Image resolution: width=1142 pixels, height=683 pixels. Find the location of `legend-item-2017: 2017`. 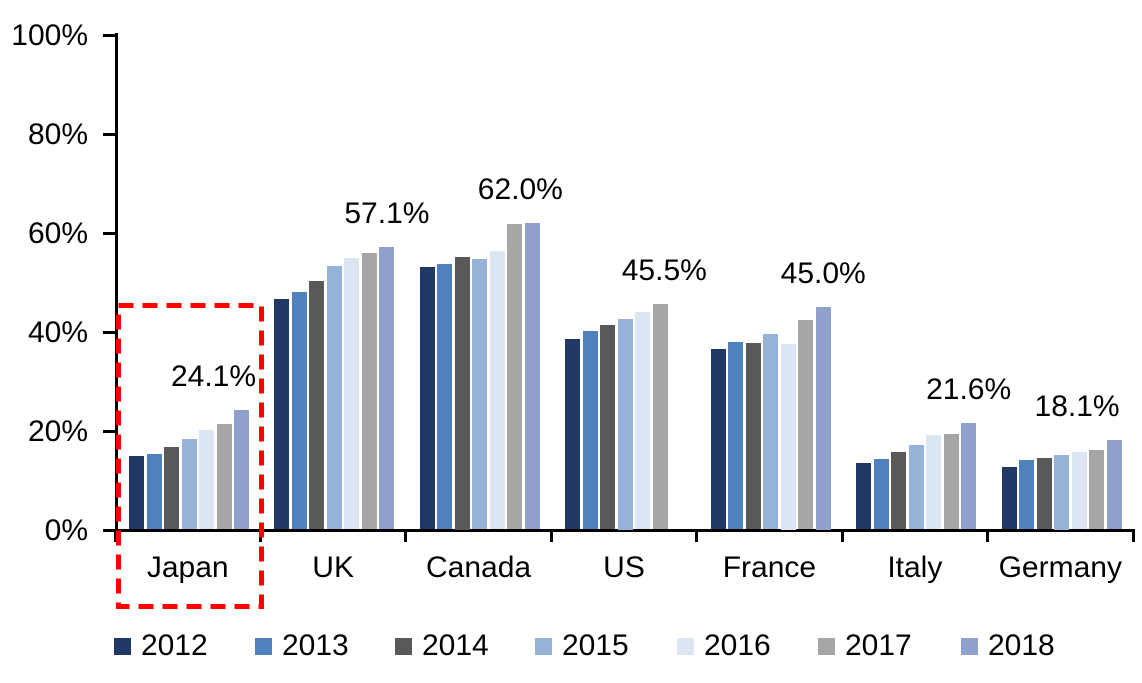

legend-item-2017: 2017 is located at coordinates (865, 646).